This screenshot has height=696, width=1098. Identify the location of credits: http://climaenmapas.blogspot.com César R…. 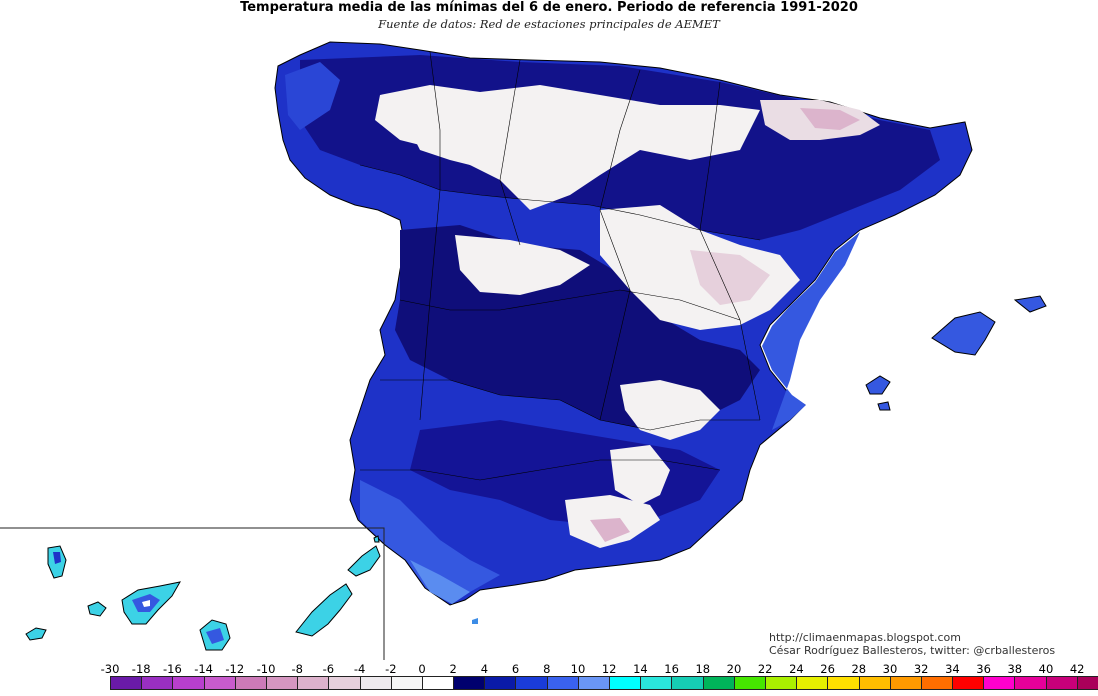
(912, 644).